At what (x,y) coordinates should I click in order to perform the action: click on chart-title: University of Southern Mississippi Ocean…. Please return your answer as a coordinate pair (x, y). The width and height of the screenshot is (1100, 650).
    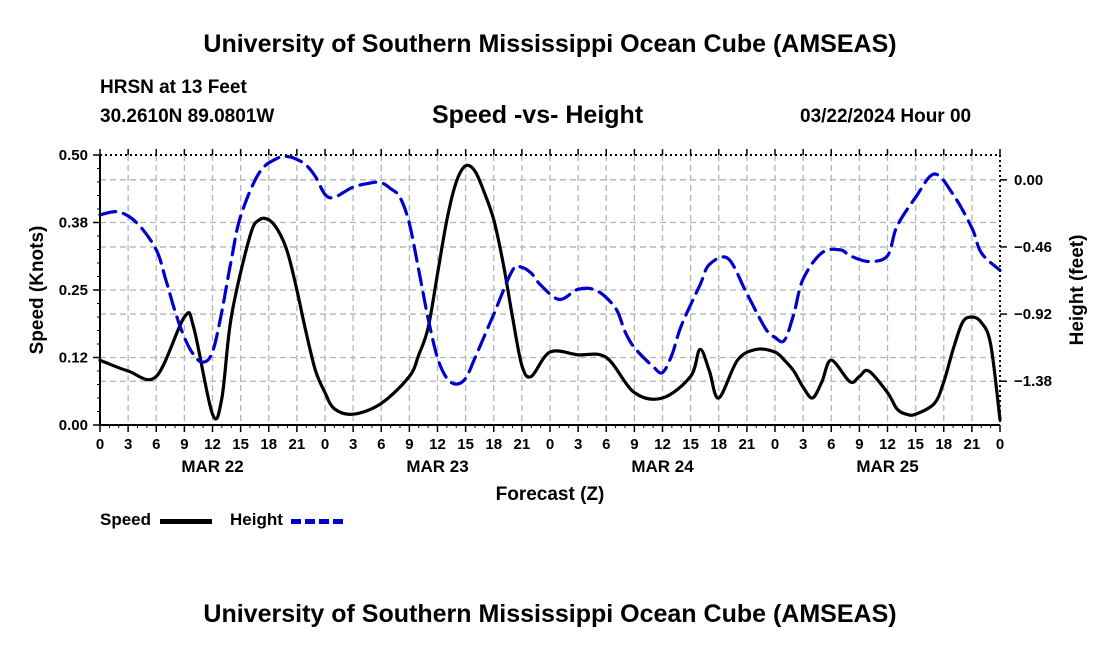
    Looking at the image, I should click on (550, 44).